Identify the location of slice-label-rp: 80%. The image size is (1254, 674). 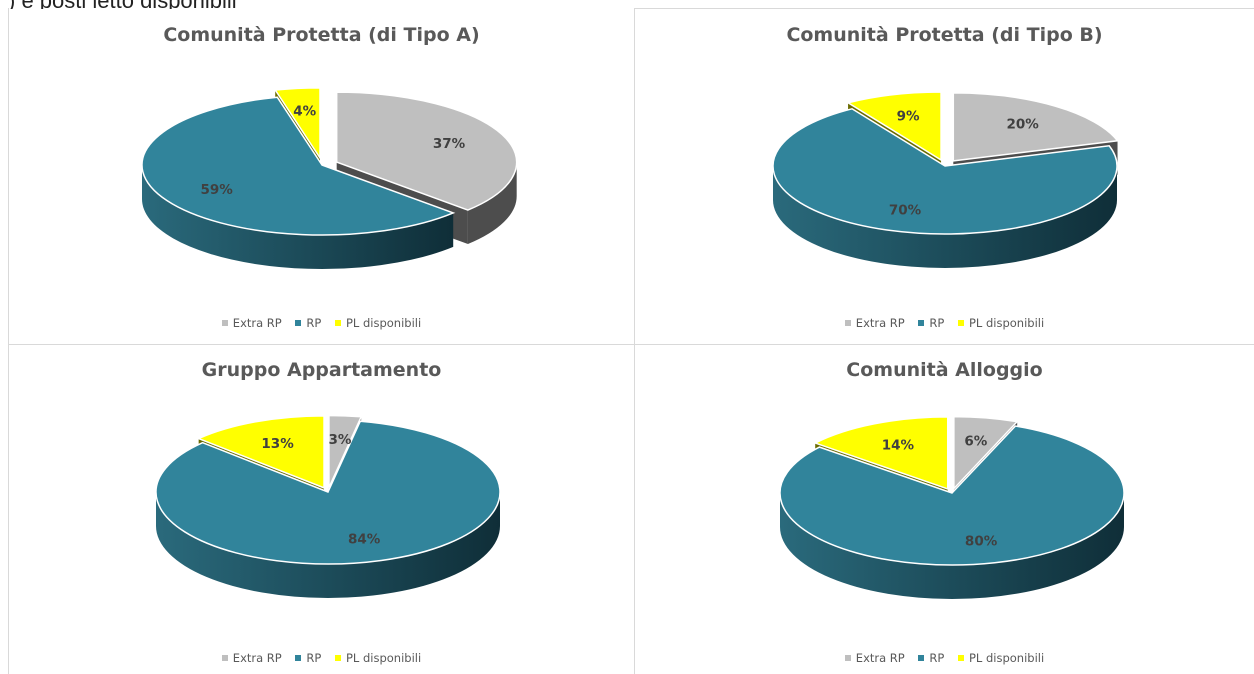
(981, 541).